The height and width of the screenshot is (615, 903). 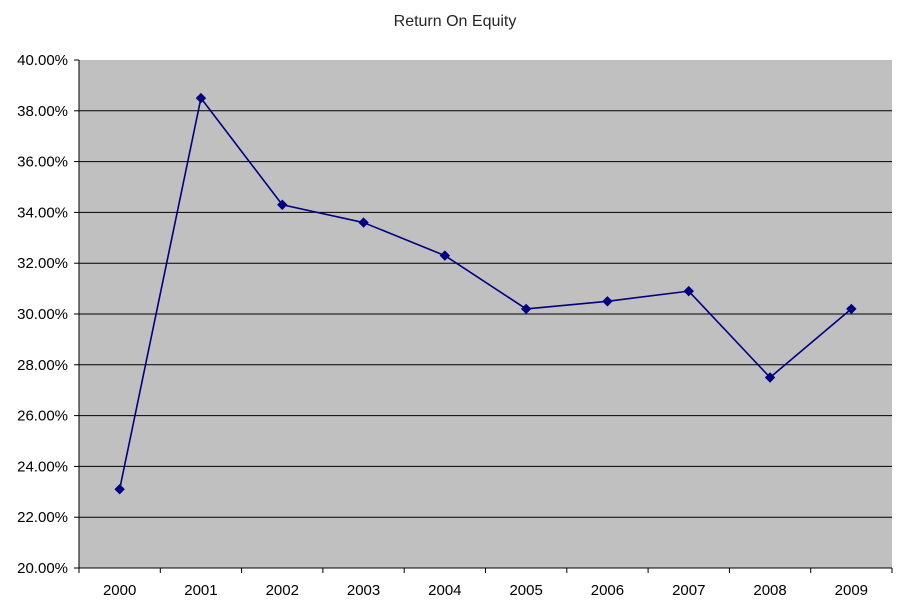 I want to click on x-axis-label: 2002, so click(x=282, y=590).